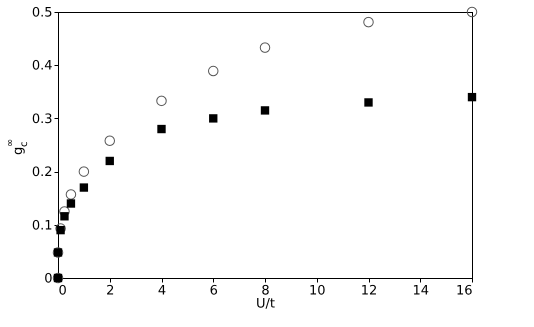 The height and width of the screenshot is (327, 534). I want to click on x-tick-label: 14, so click(421, 291).